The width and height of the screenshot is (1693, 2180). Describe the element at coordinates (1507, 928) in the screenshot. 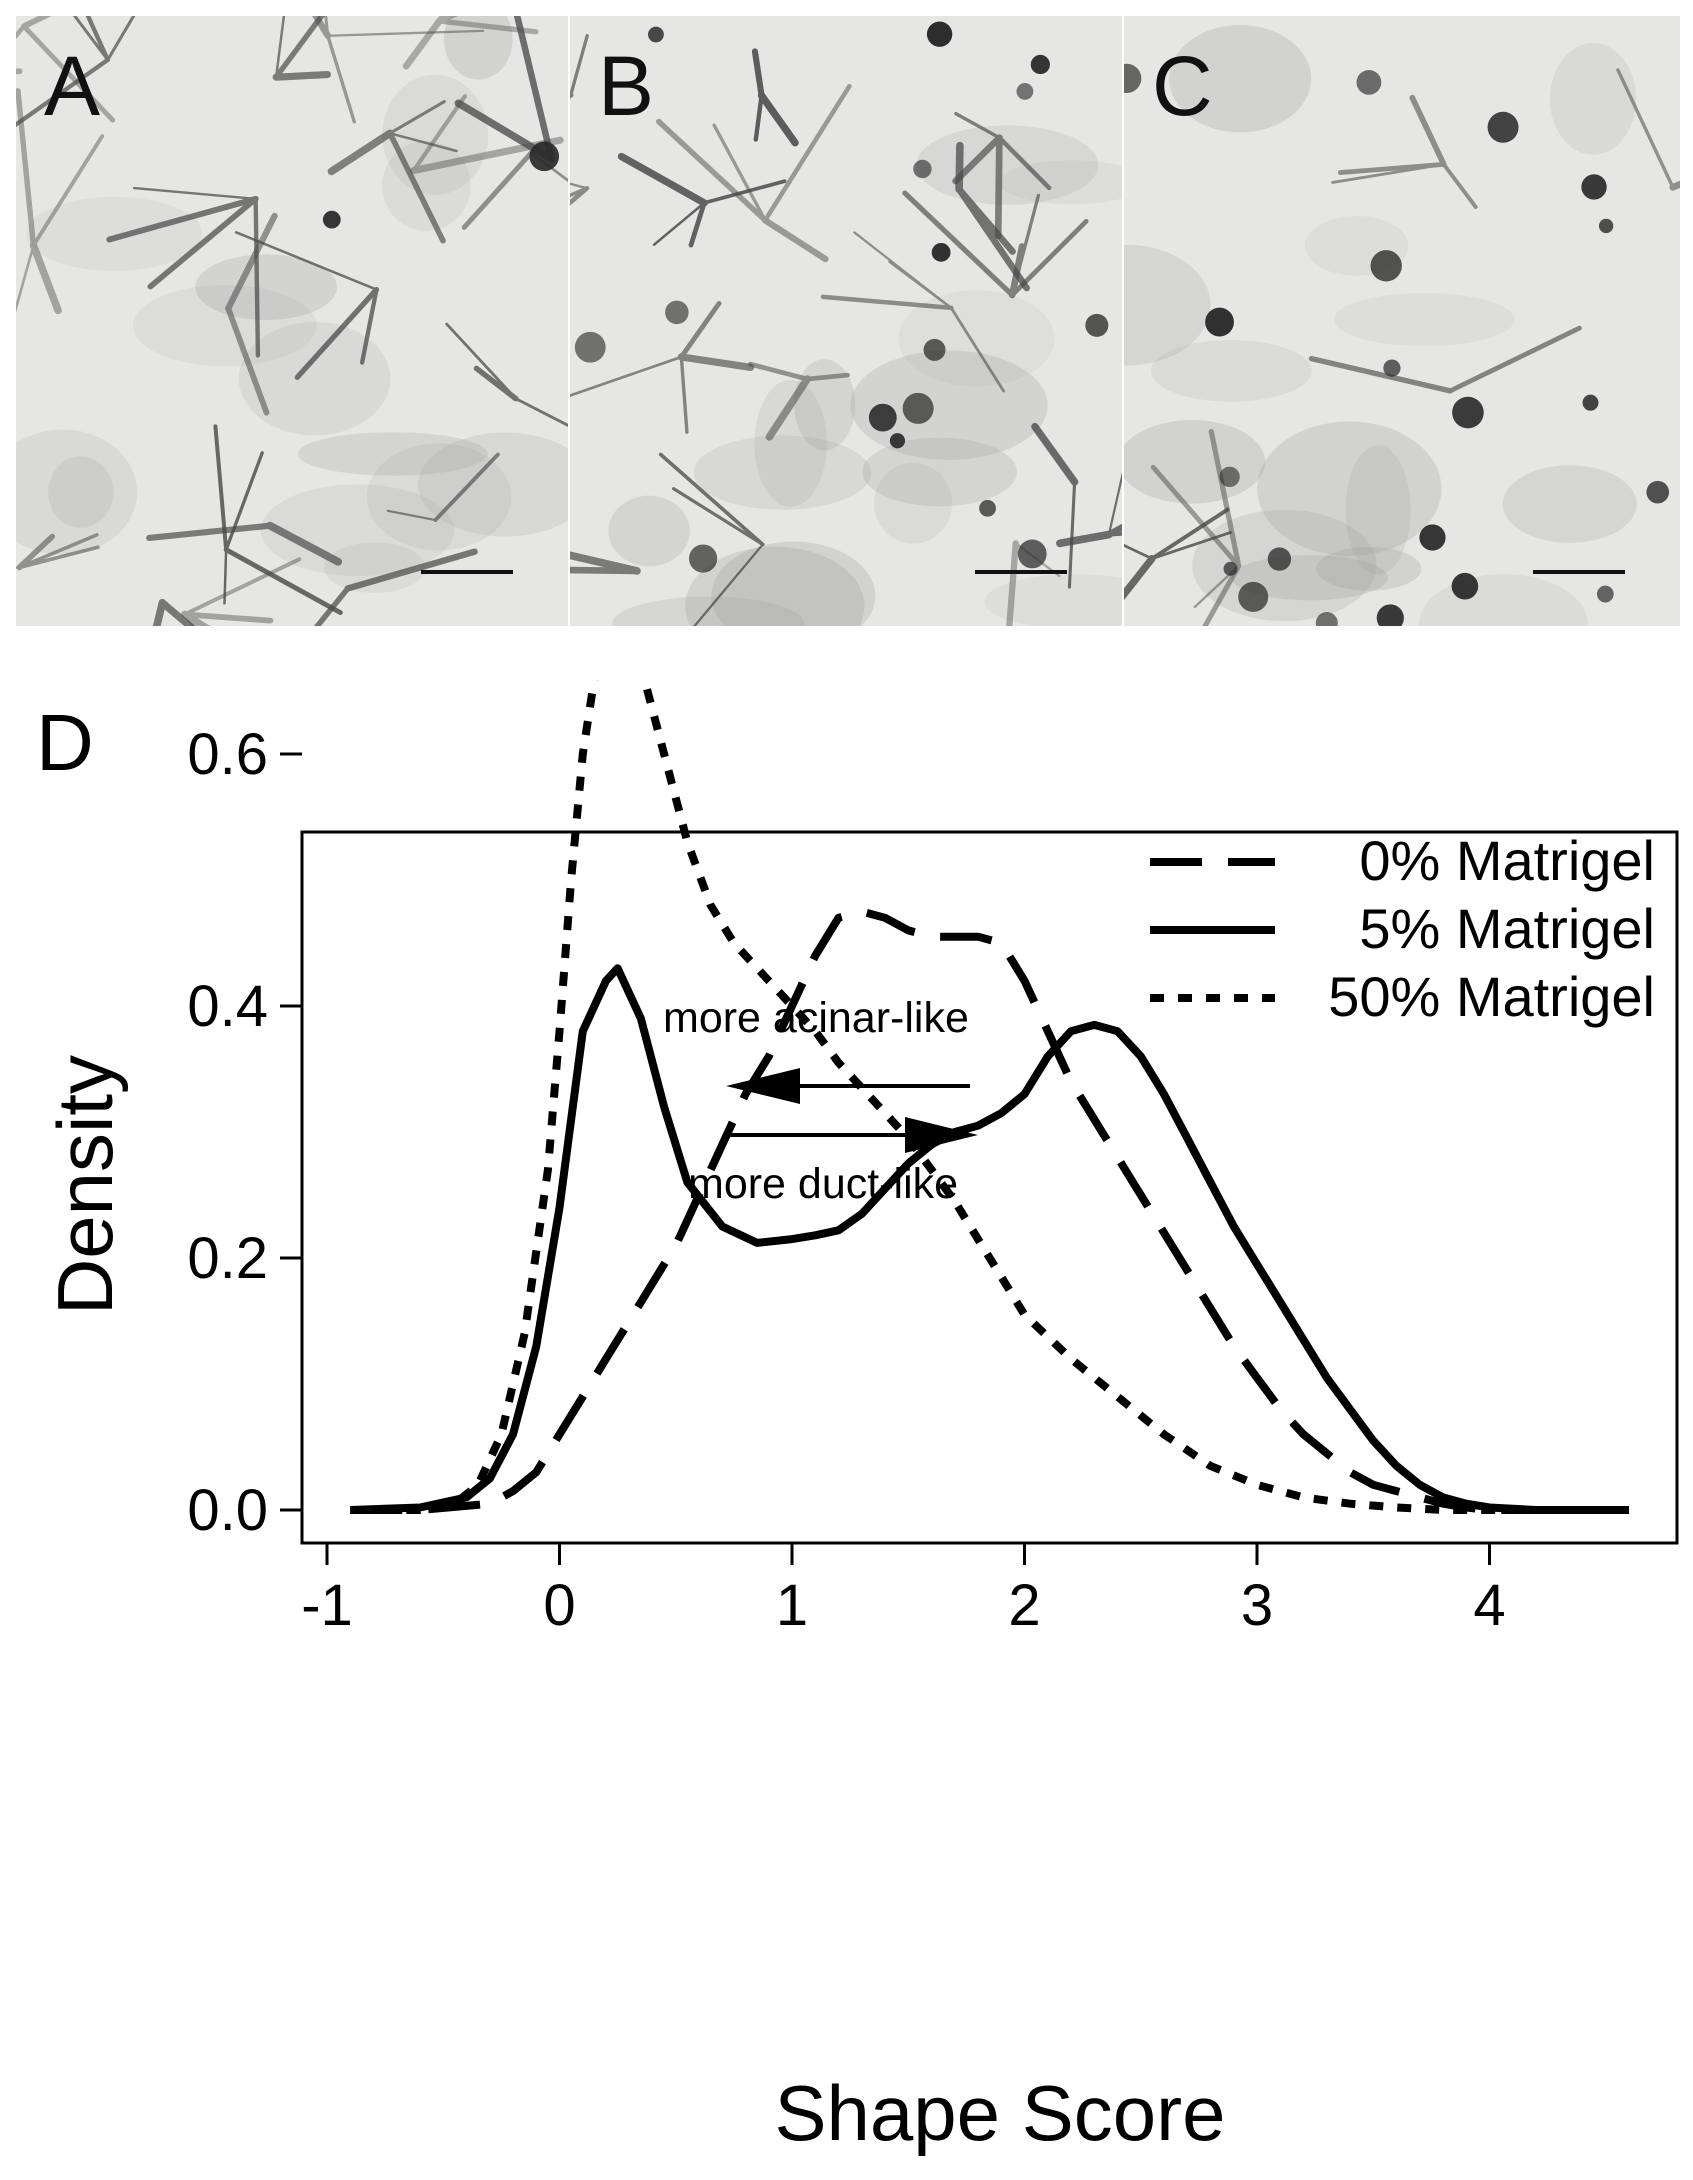

I see `legend-label: 5% Matrigel` at that location.